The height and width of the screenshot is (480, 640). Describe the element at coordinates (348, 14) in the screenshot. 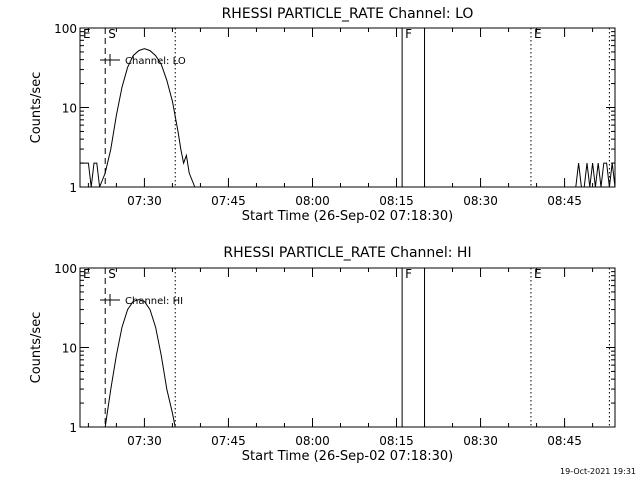

I see `chart-title: RHESSI PARTICLE_RATE Channel: LO` at that location.